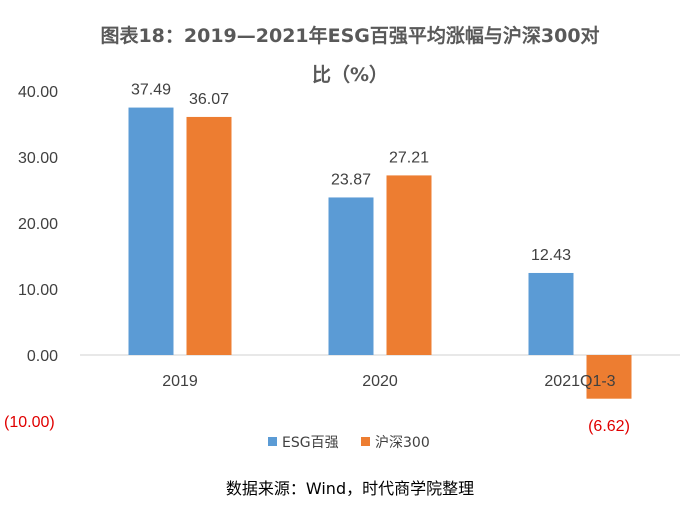 This screenshot has height=508, width=700. Describe the element at coordinates (310, 443) in the screenshot. I see `legend-label: ESG百强` at that location.